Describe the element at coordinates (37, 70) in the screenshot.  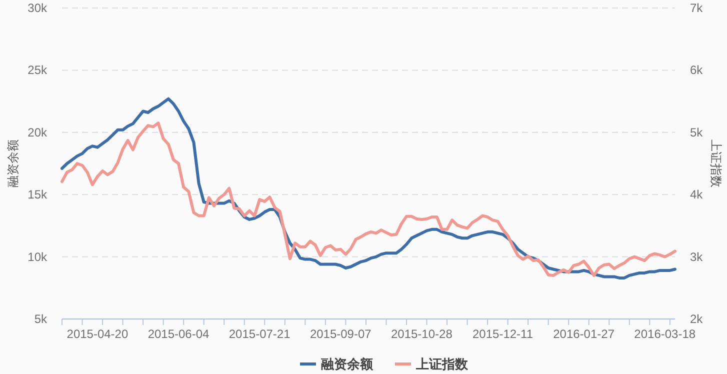
I see `y-tick-label: 25k` at that location.